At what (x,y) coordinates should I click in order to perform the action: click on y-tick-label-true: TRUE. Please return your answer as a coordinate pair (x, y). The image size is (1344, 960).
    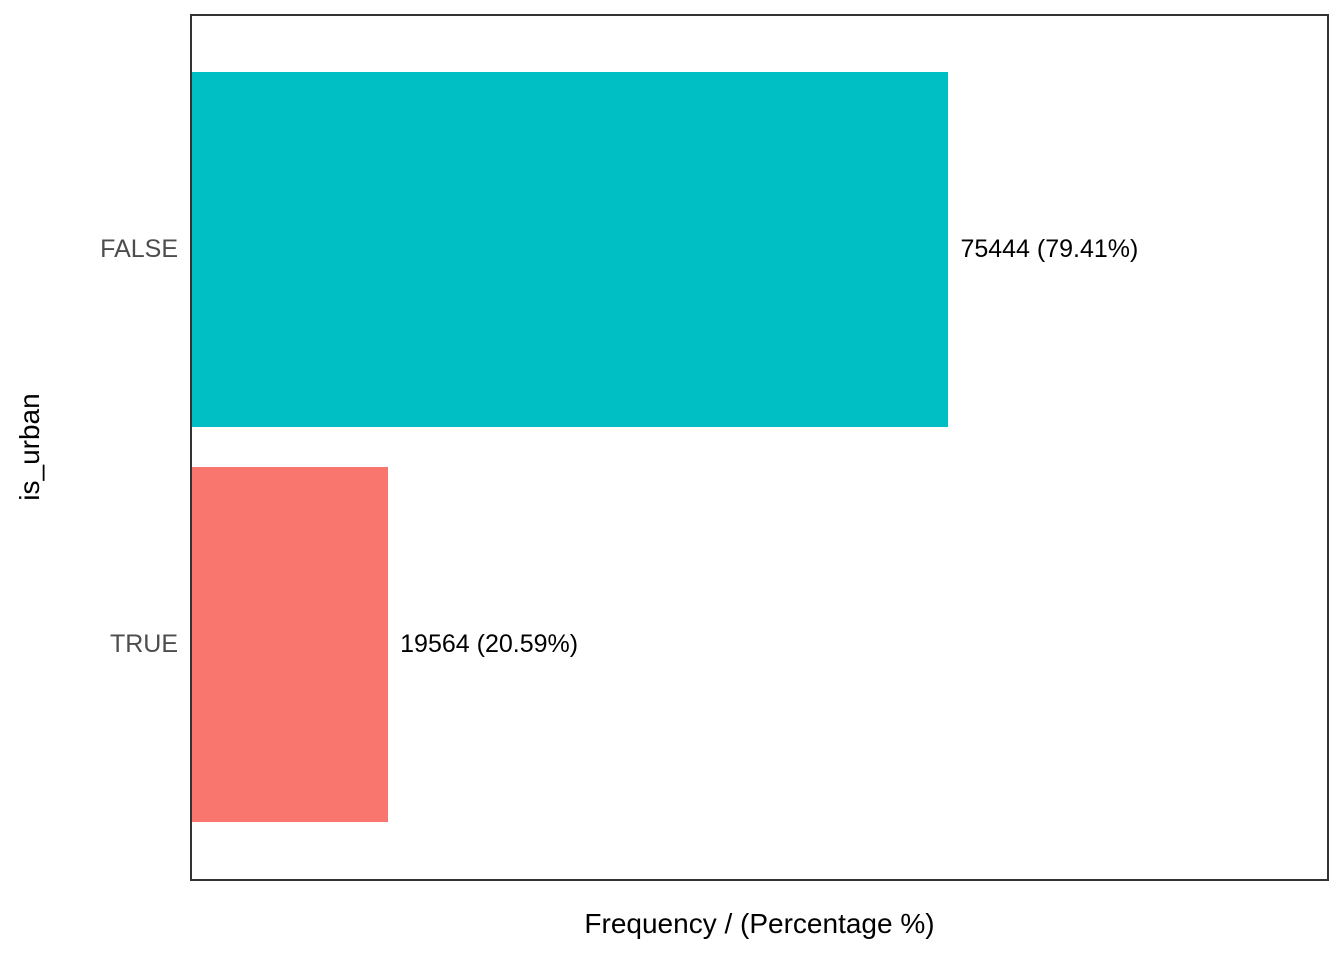
    Looking at the image, I should click on (143, 644).